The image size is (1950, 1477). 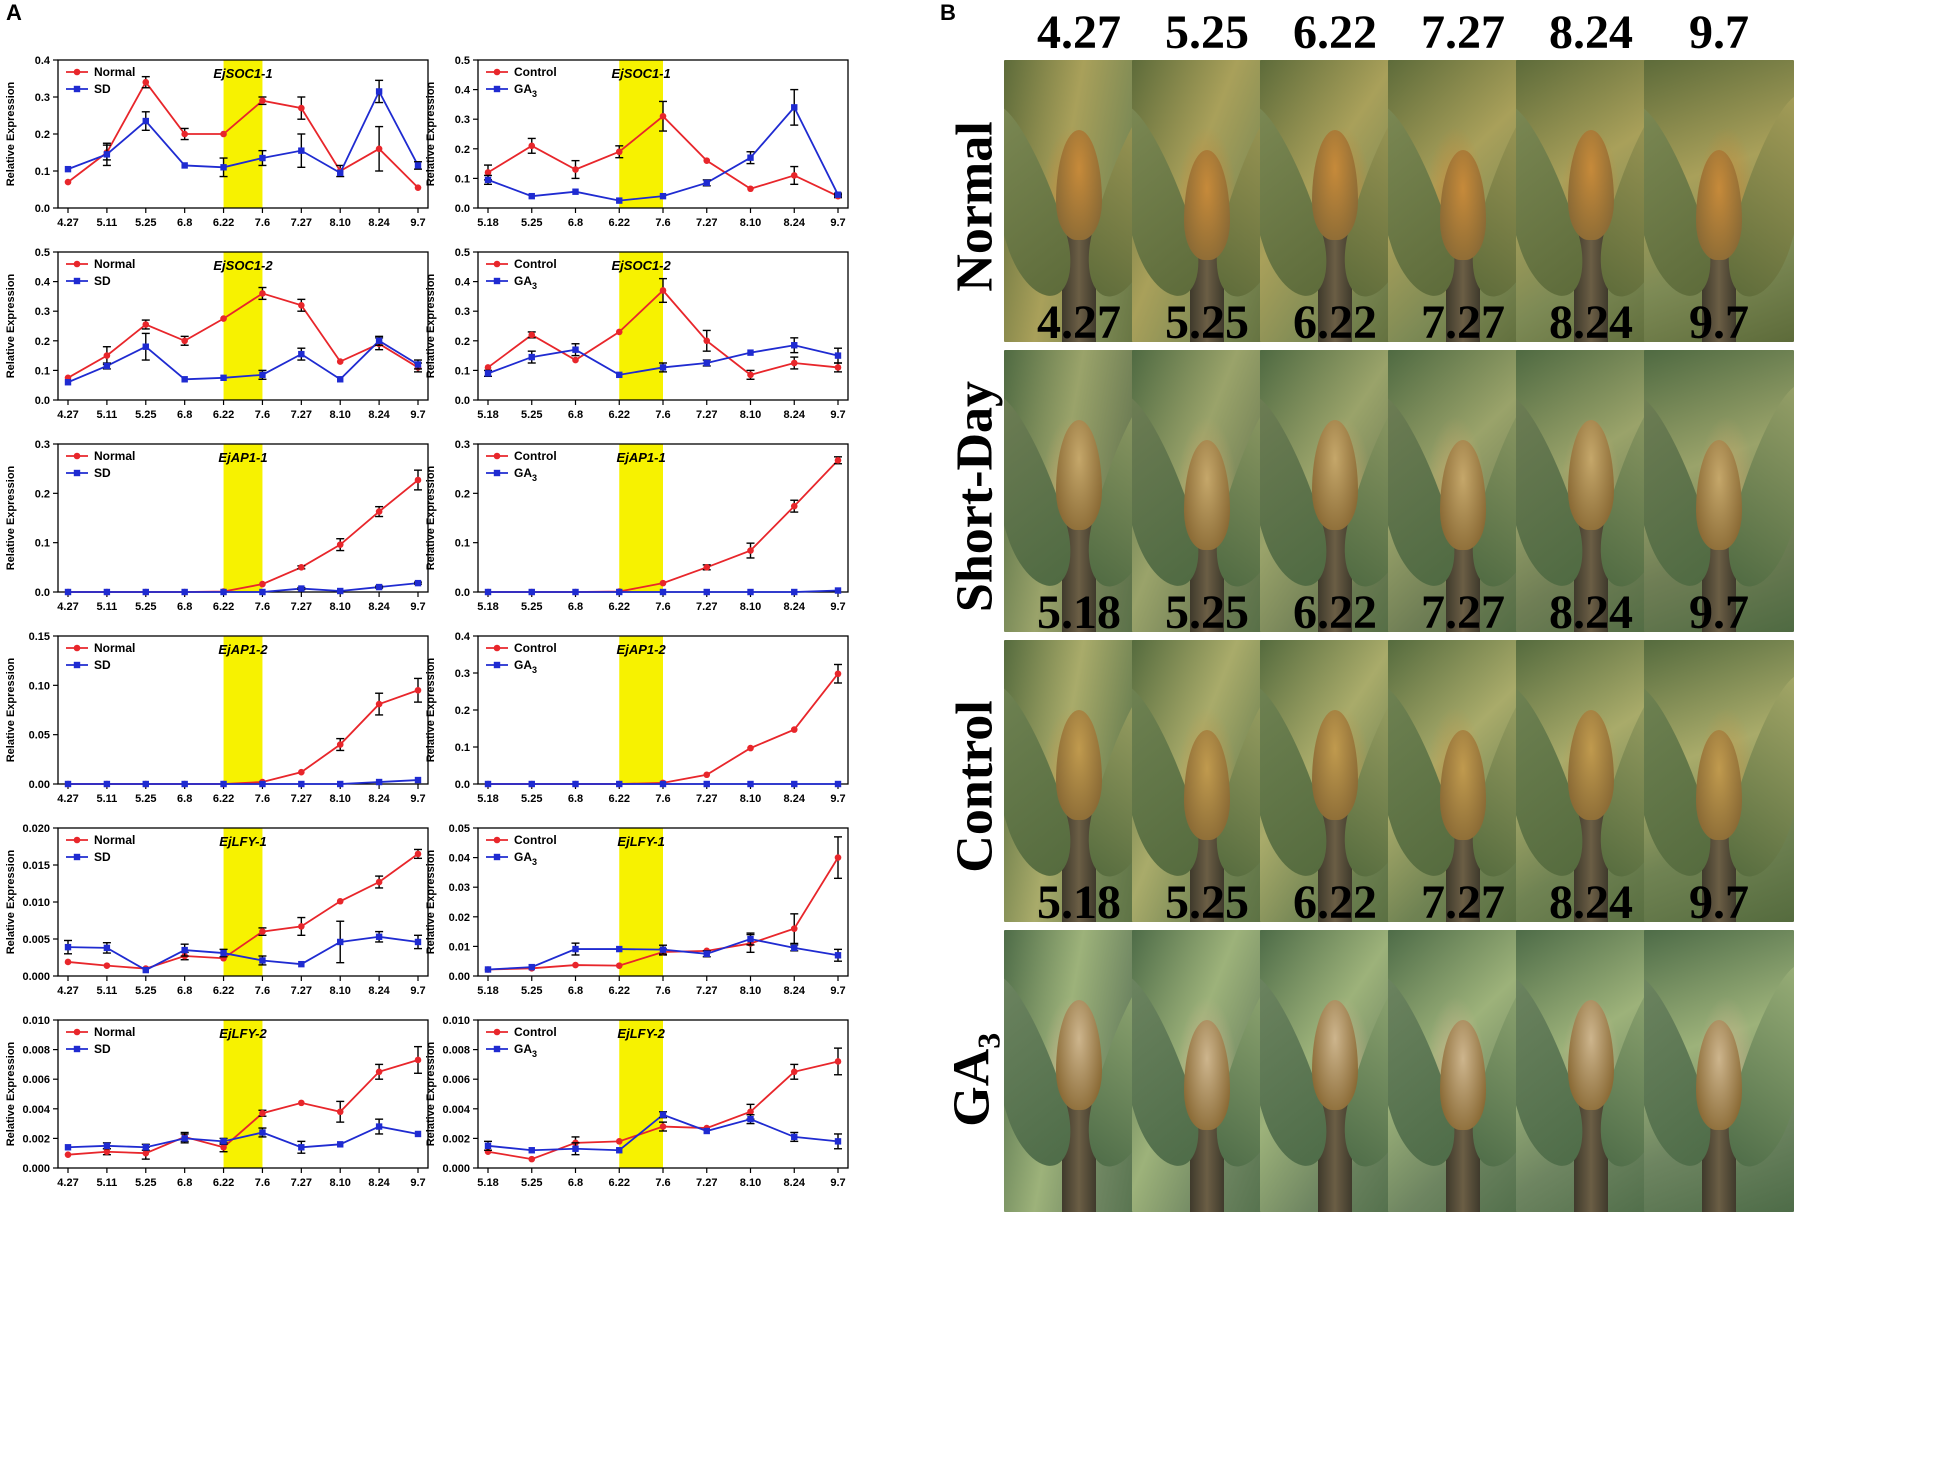 I want to click on chart-title: EjLFY-1, so click(x=242, y=841).